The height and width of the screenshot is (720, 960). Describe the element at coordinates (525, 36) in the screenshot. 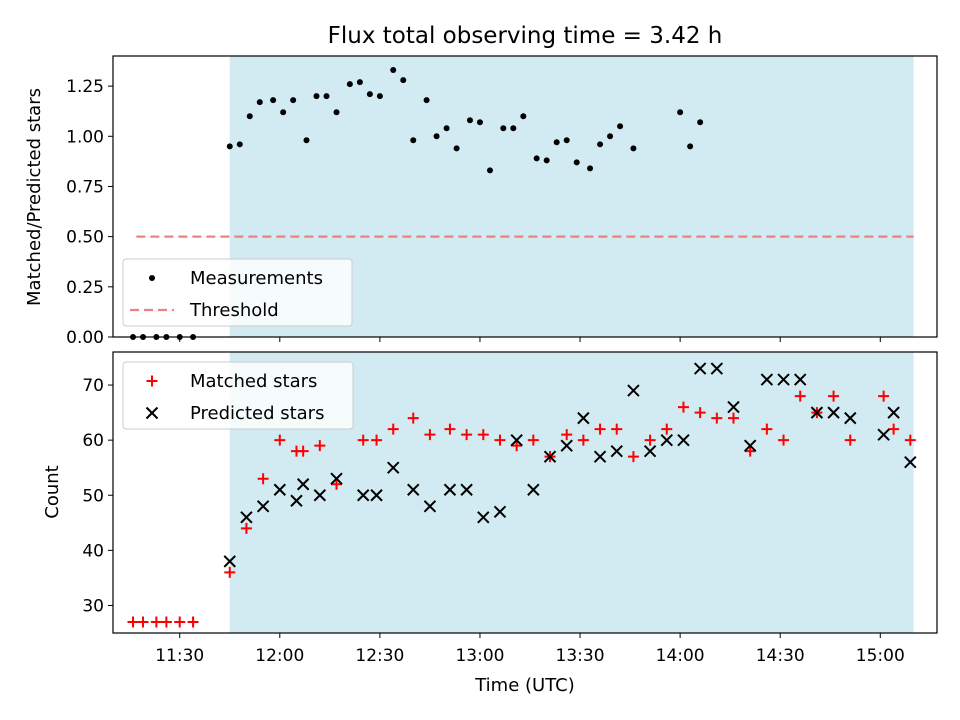

I see `chart-title: Flux total observing time = 3.42 h` at that location.